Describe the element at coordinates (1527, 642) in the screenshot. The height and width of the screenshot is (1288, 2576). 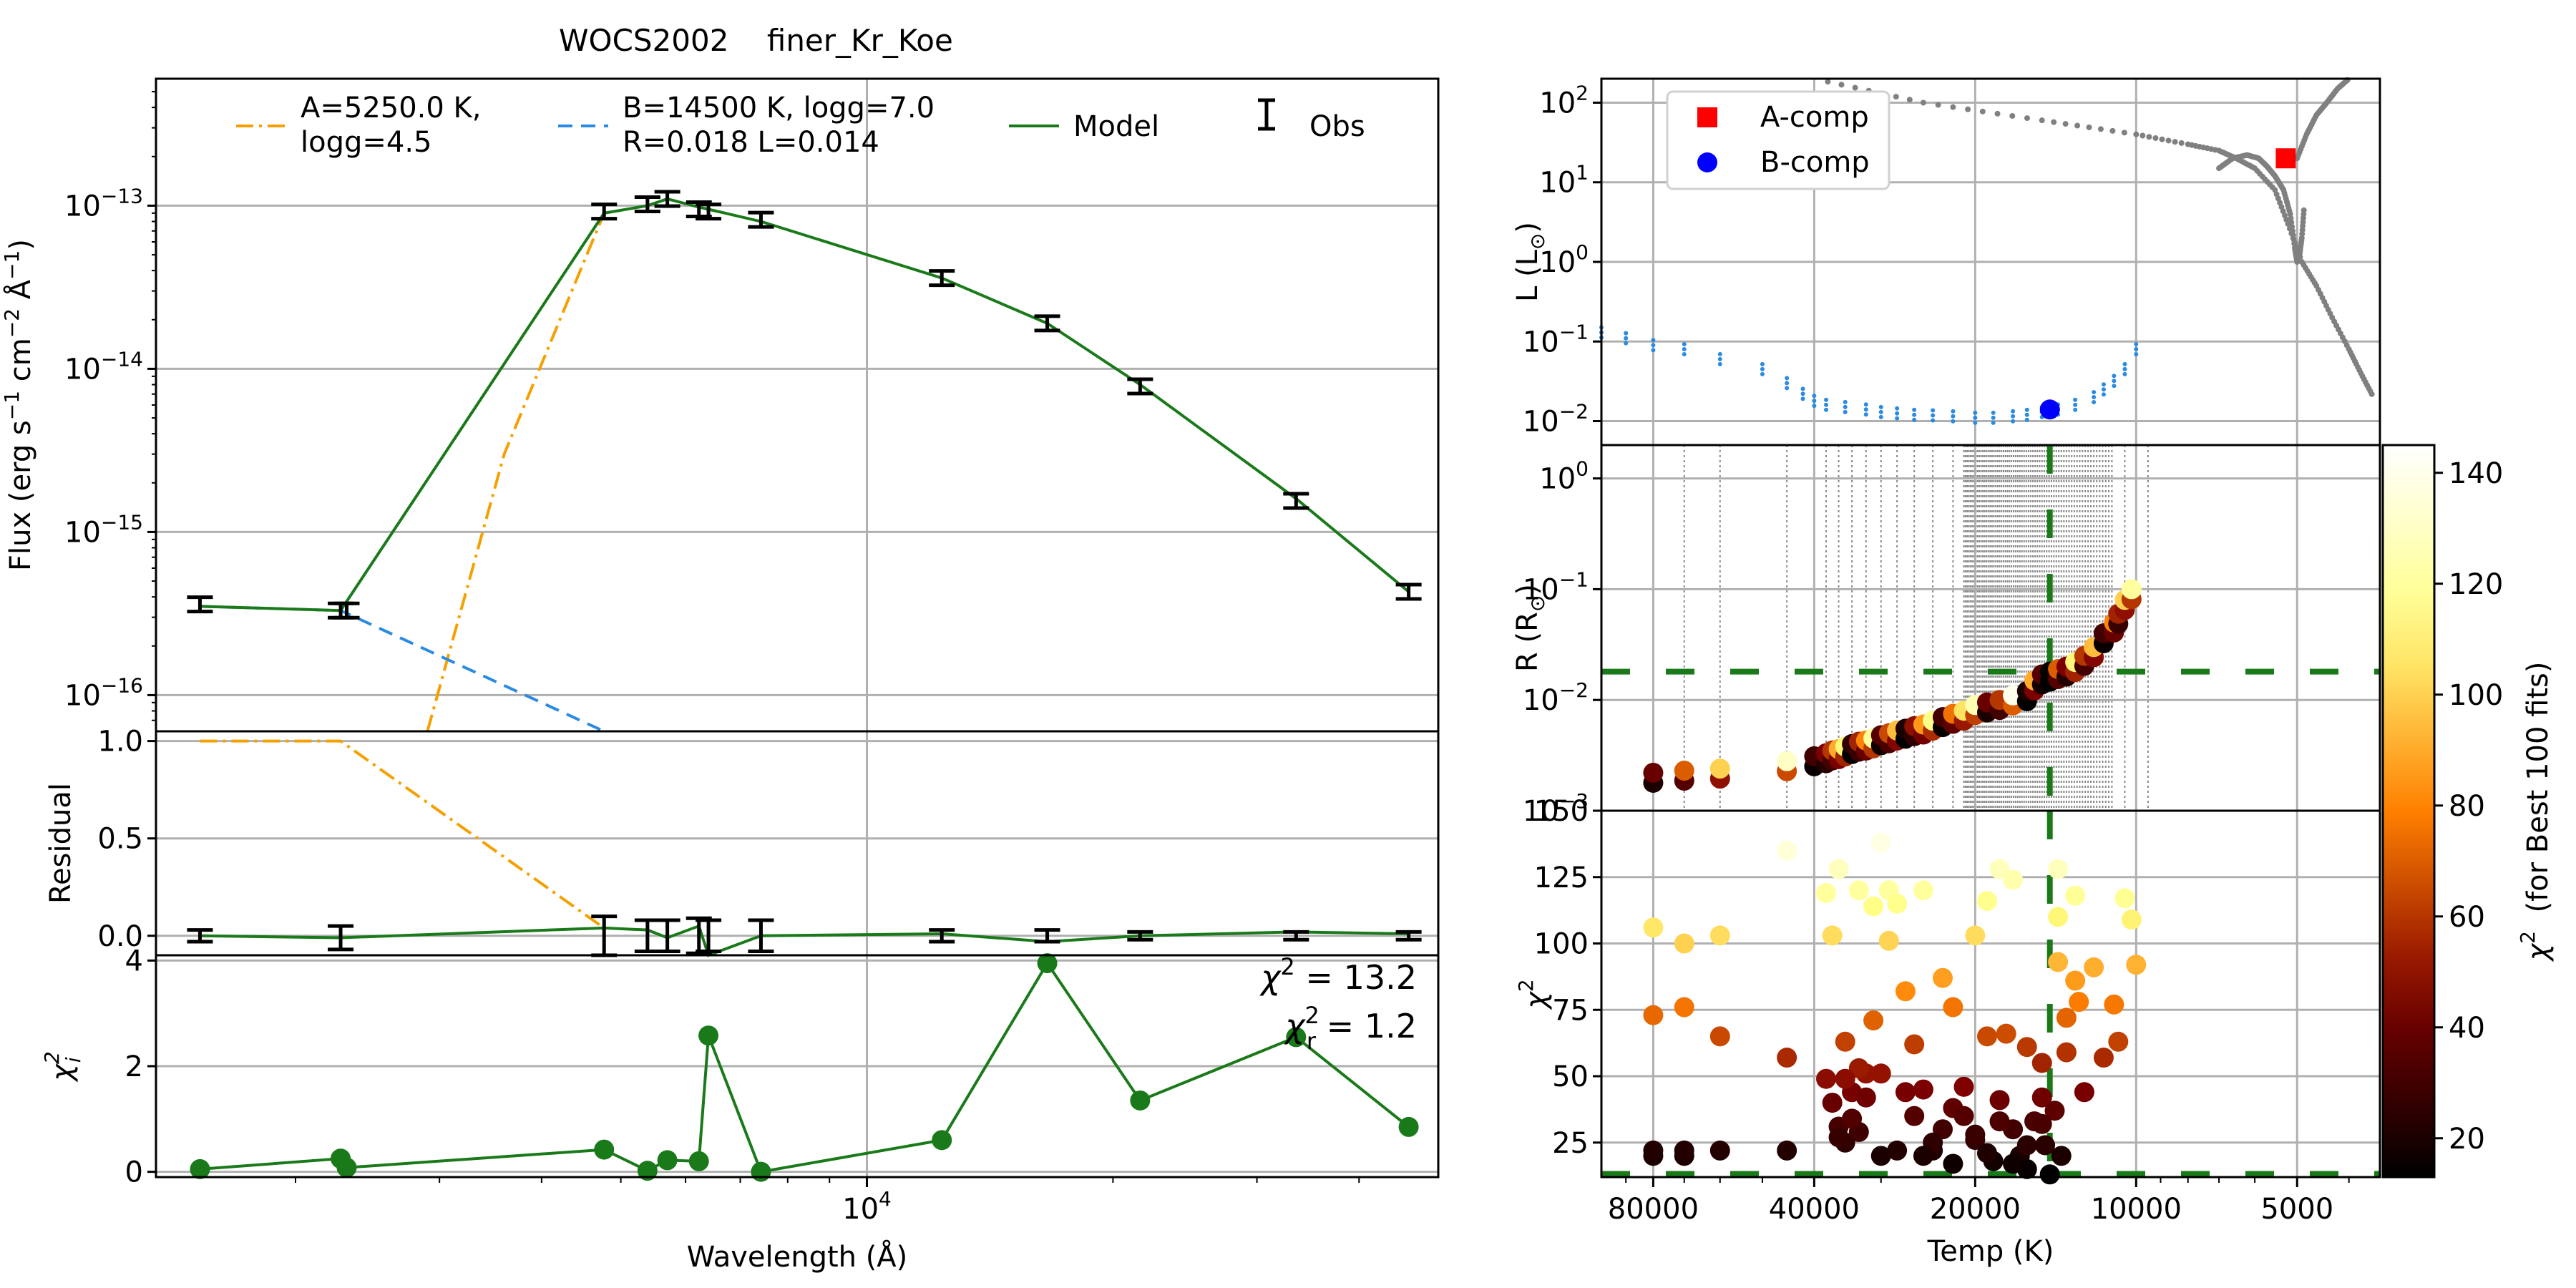
I see `radius-ylabel-main: R (R` at that location.